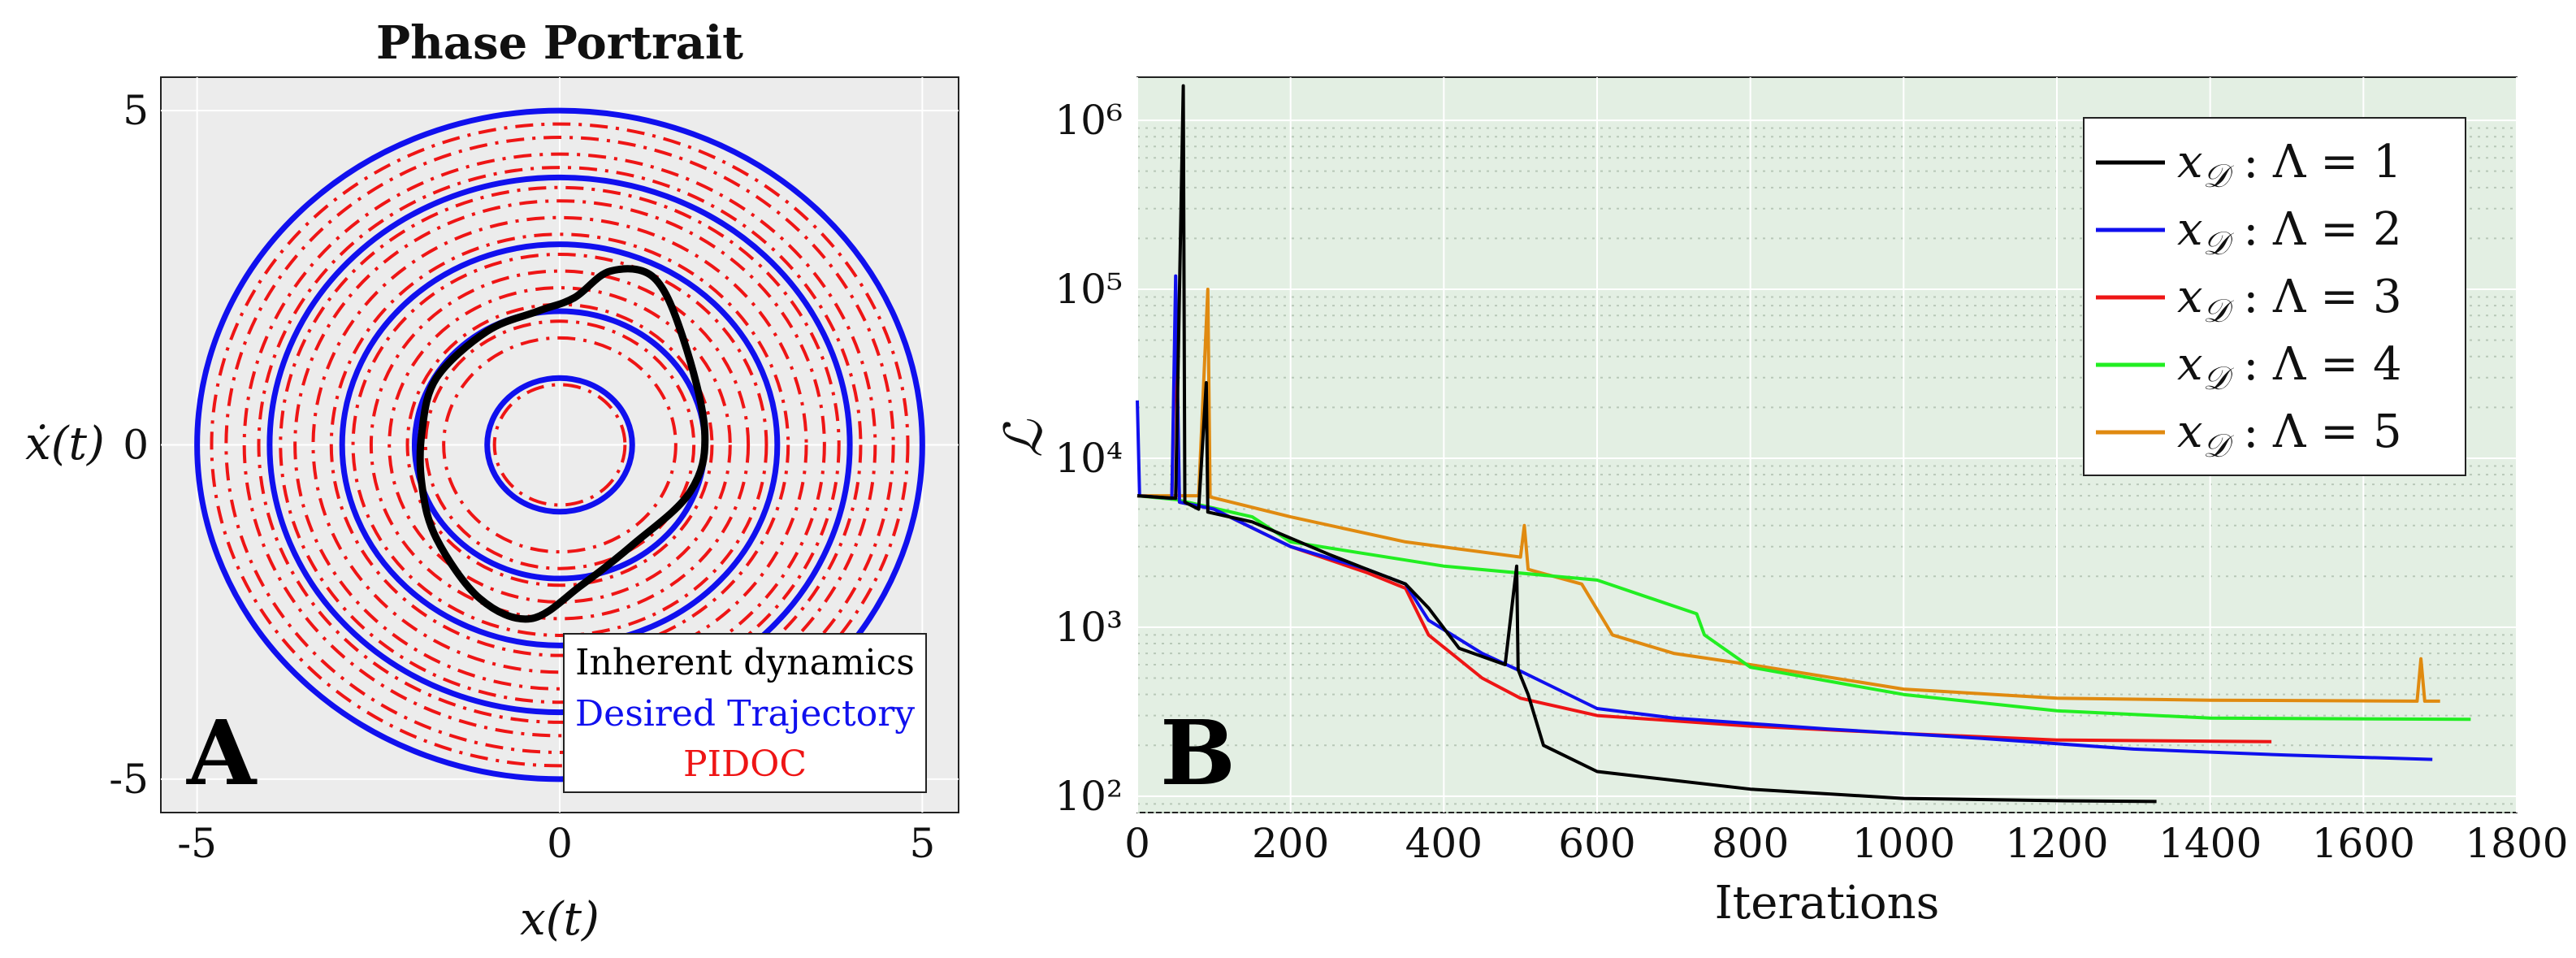 This screenshot has height=958, width=2576. I want to click on phase-xtick-label: -5, so click(197, 843).